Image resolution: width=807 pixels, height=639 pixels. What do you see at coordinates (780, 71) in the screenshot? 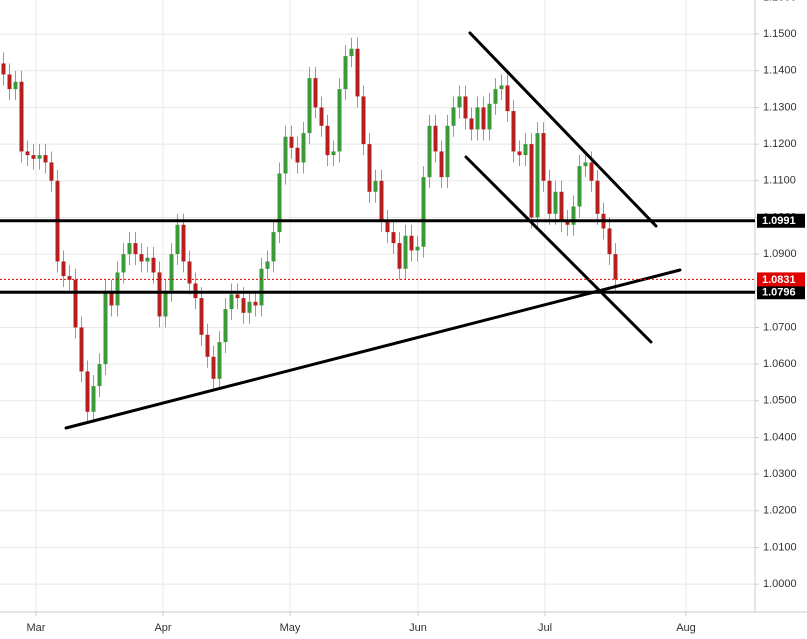
I see `y-tick-label: 1.1400` at bounding box center [780, 71].